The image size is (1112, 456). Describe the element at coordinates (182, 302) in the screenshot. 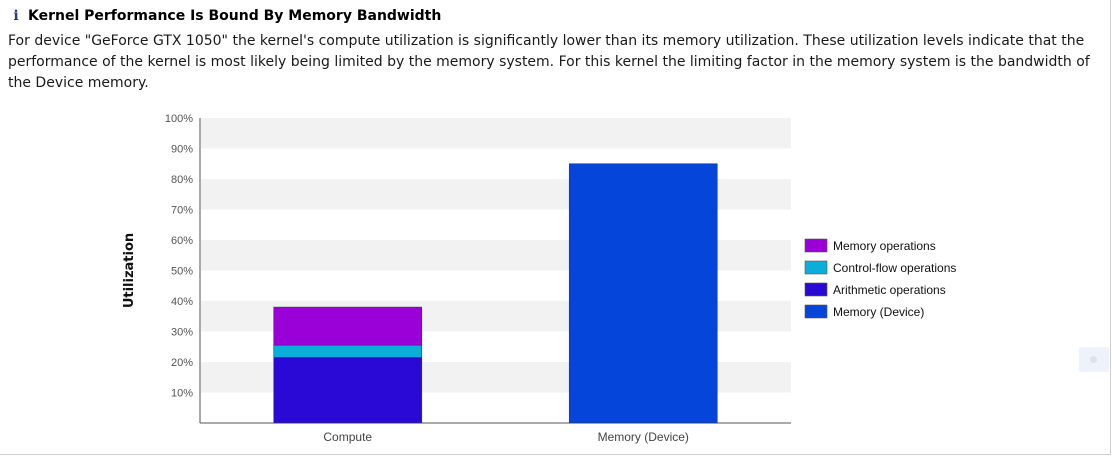

I see `y-tick-label: 40%` at that location.